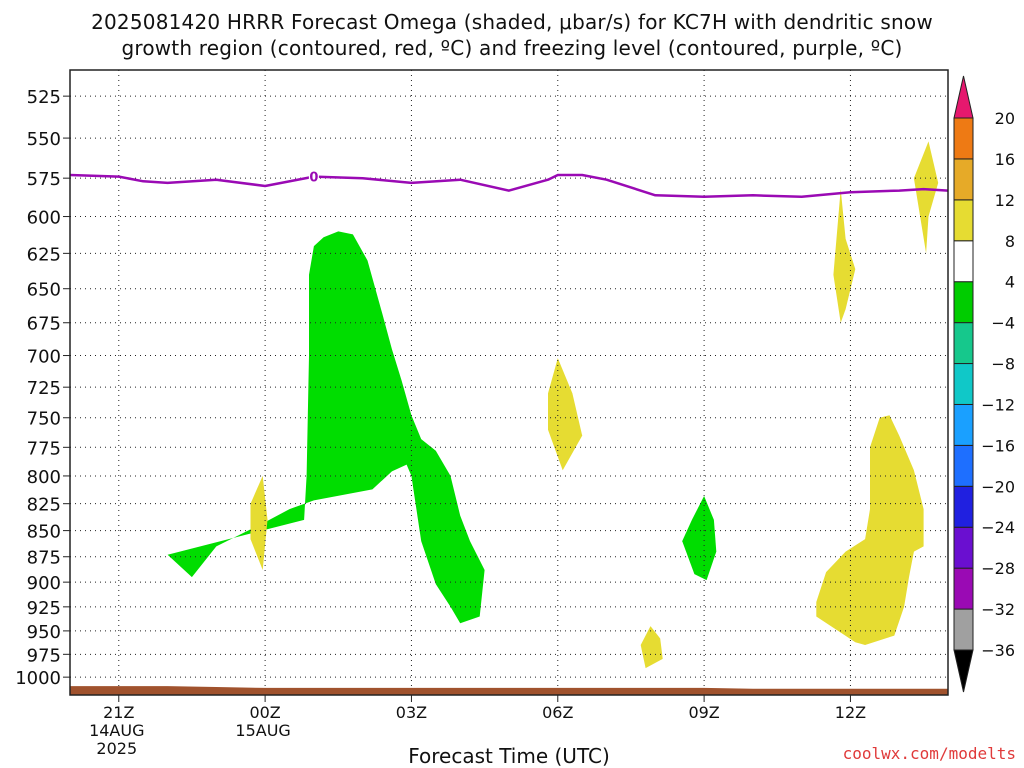  Describe the element at coordinates (1003, 364) in the screenshot. I see `colorbar-tick-label: −8` at that location.